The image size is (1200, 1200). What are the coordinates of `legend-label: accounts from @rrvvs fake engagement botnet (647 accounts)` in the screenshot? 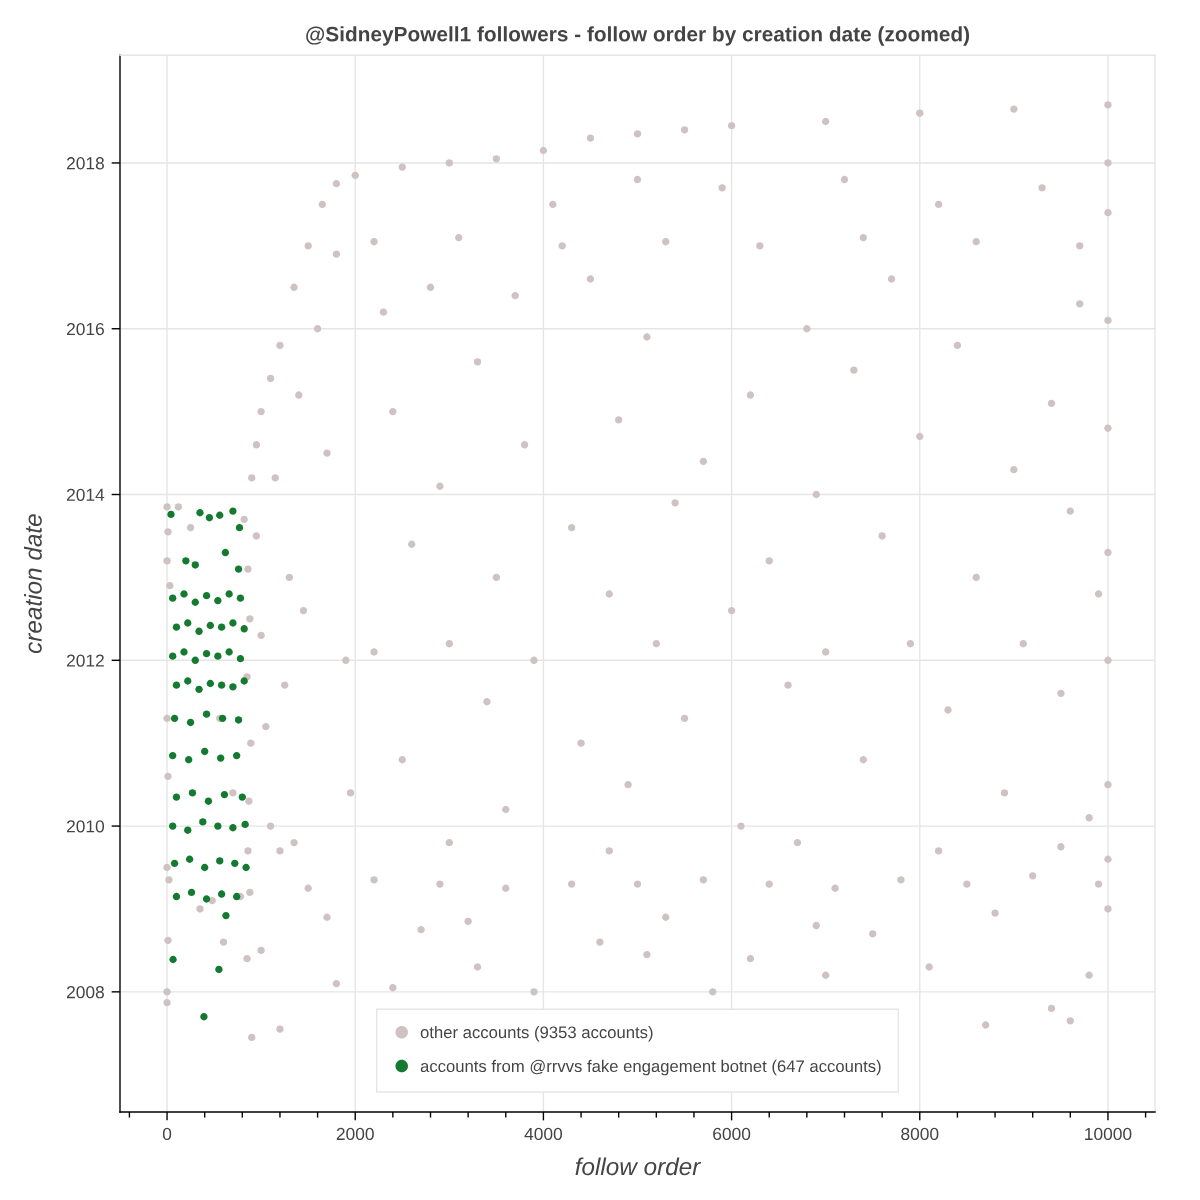 It's located at (650, 1067).